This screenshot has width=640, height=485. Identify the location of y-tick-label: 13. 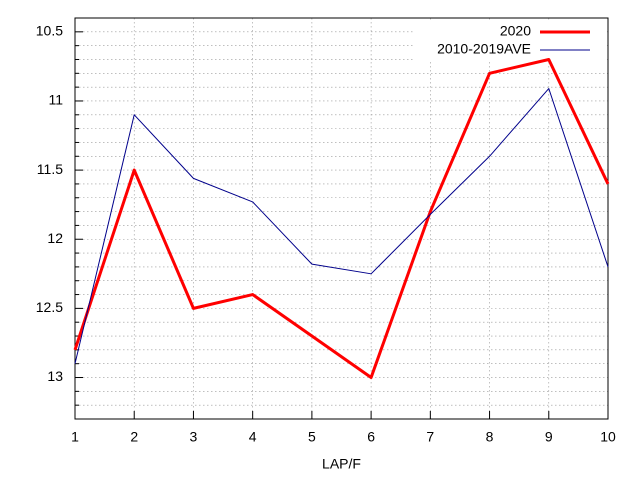
(55, 376).